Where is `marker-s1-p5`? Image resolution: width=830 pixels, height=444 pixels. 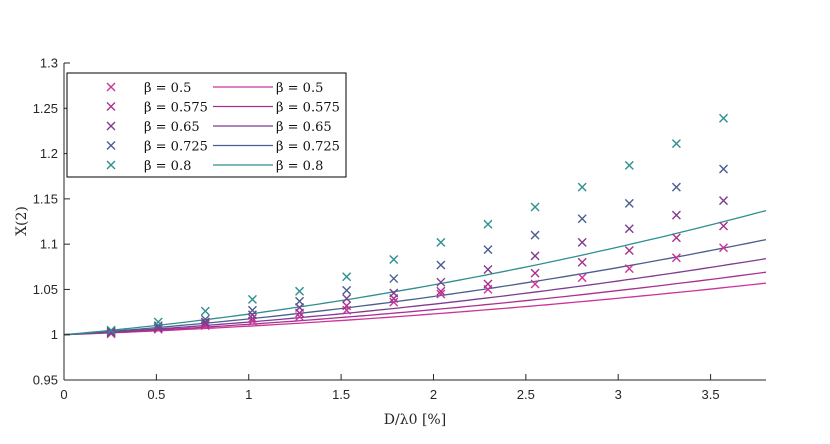 marker-s1-p5 is located at coordinates (300, 317).